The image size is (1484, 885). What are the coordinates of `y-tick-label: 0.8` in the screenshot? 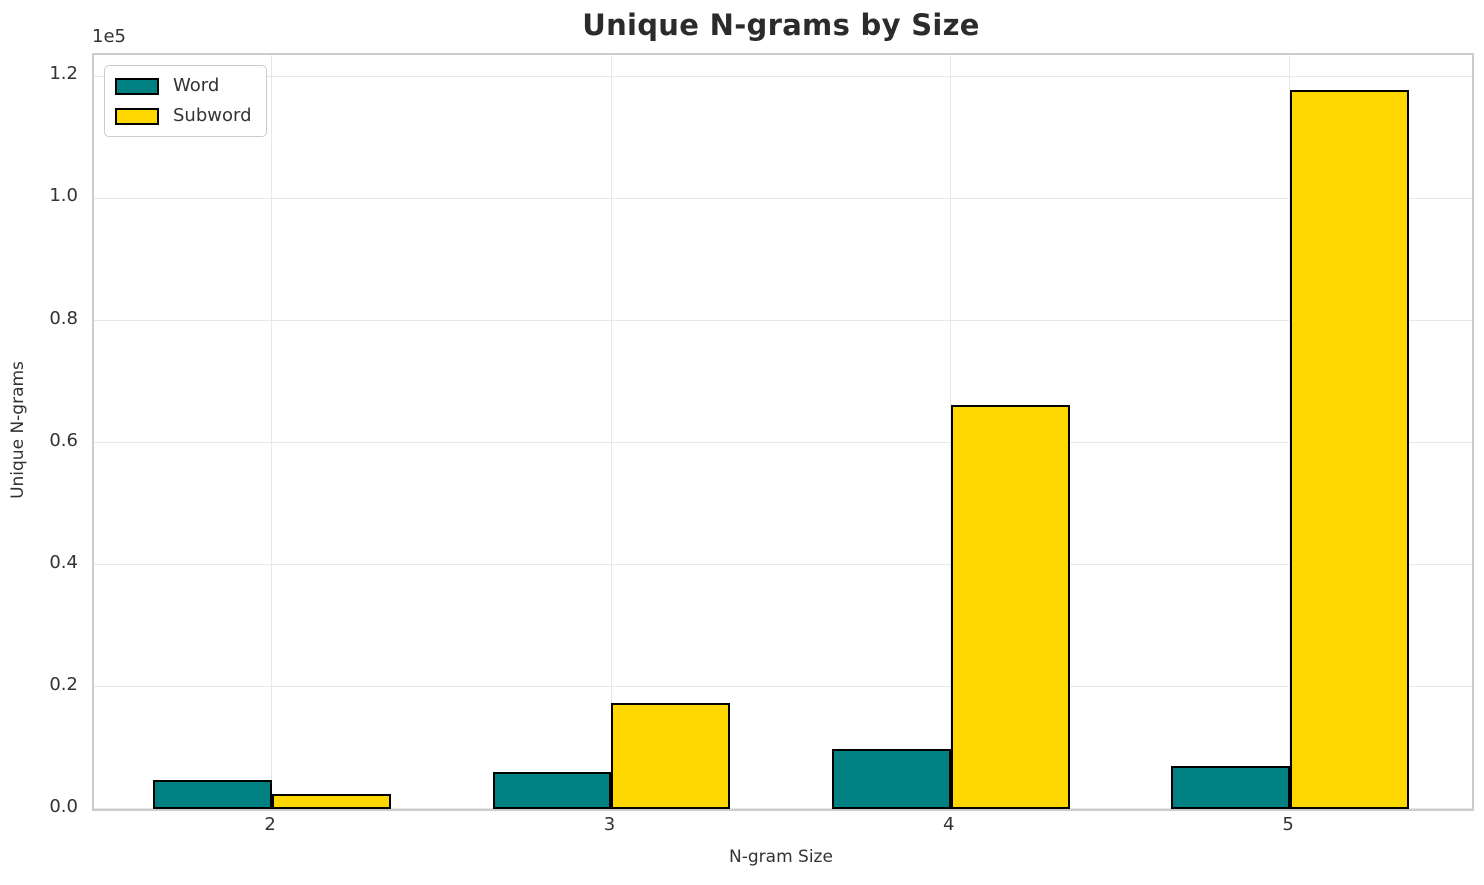 It's located at (63, 318).